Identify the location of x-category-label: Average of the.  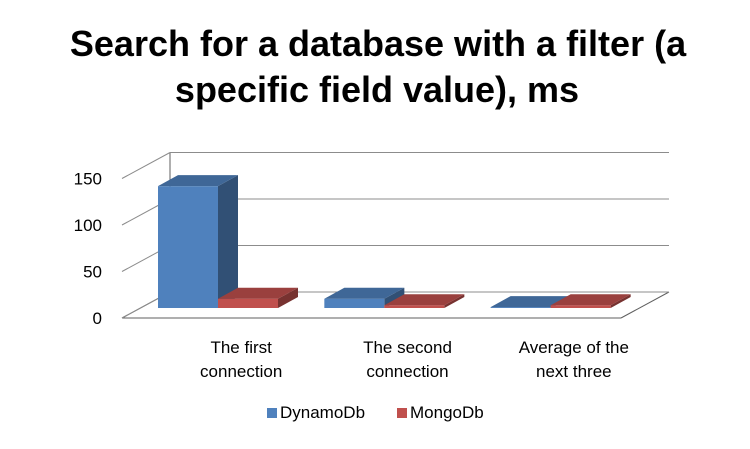
(574, 347).